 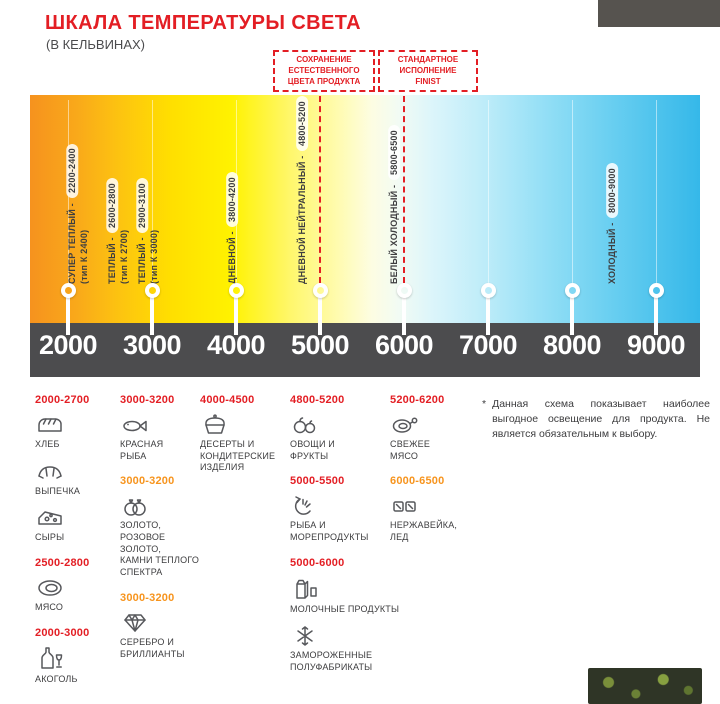 What do you see at coordinates (404, 345) in the screenshot?
I see `axis-tick: 6000` at bounding box center [404, 345].